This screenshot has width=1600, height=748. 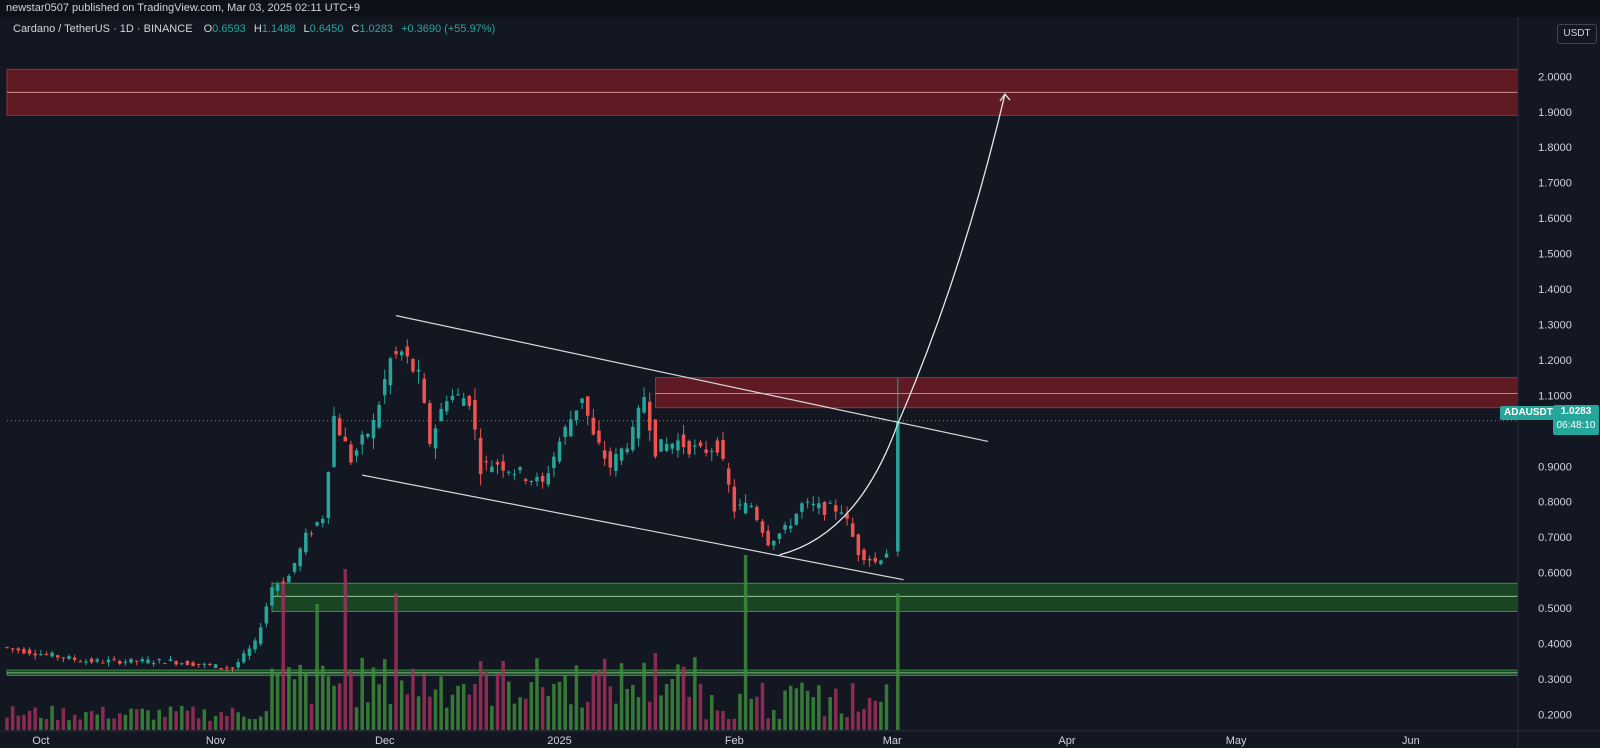 What do you see at coordinates (1236, 741) in the screenshot?
I see `time-tick-label: May` at bounding box center [1236, 741].